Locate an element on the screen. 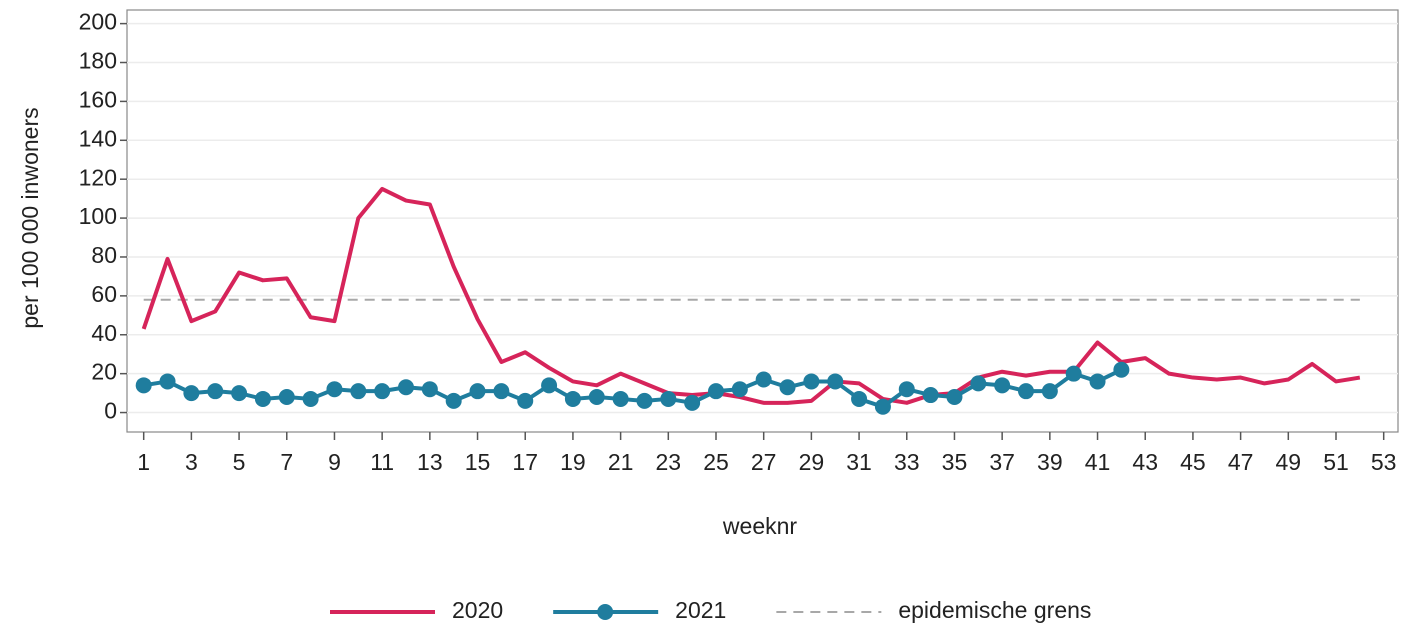 This screenshot has width=1402, height=632. y-tick-label: 60 is located at coordinates (104, 294).